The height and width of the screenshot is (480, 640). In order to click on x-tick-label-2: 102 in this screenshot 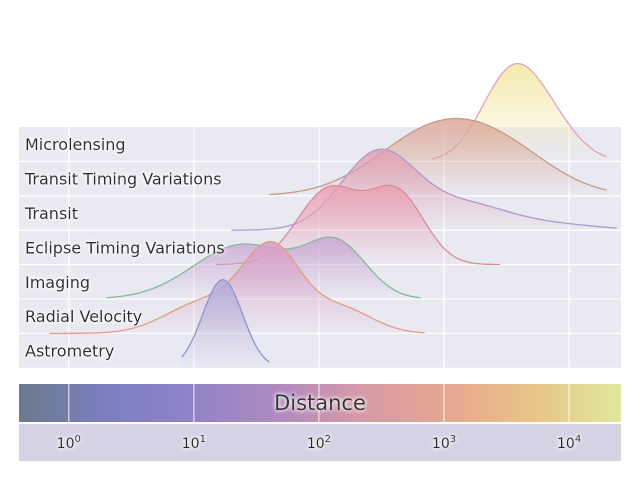, I will do `click(319, 443)`.